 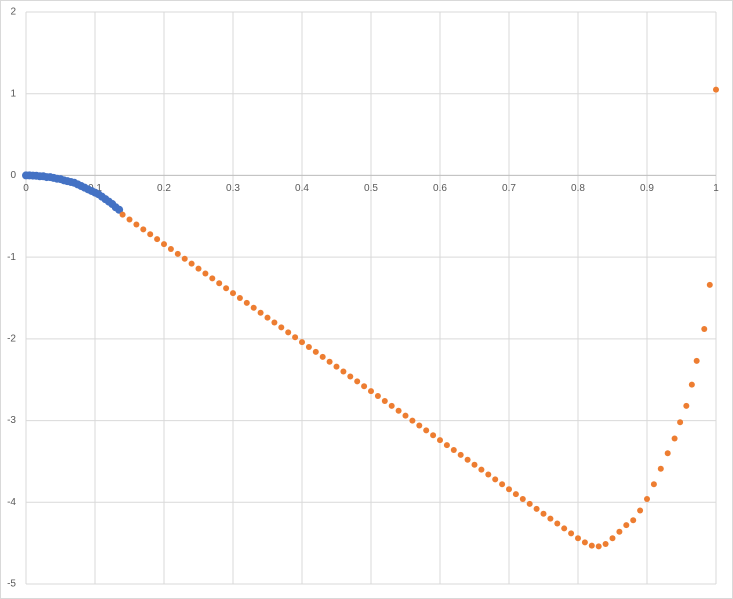 I want to click on x-tick-label: 0.7, so click(x=509, y=188).